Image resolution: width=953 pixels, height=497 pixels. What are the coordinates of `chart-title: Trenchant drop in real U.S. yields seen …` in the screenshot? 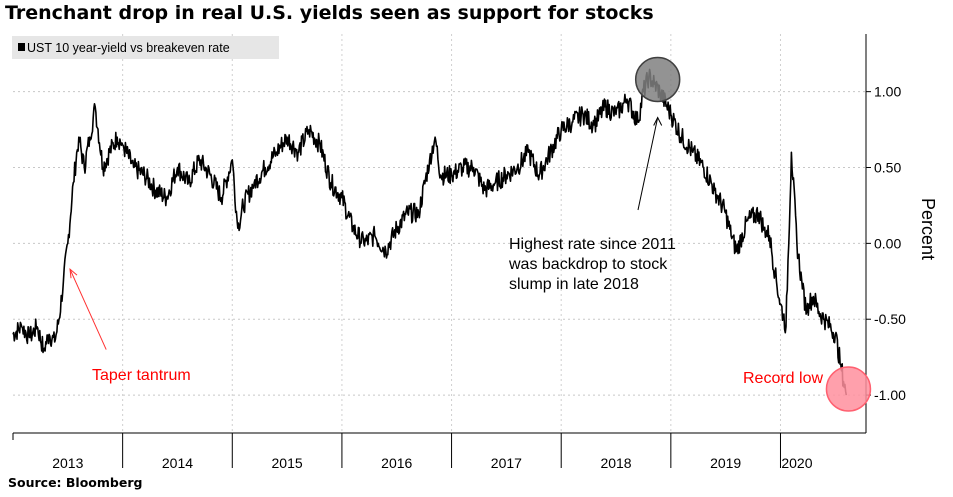 It's located at (329, 13).